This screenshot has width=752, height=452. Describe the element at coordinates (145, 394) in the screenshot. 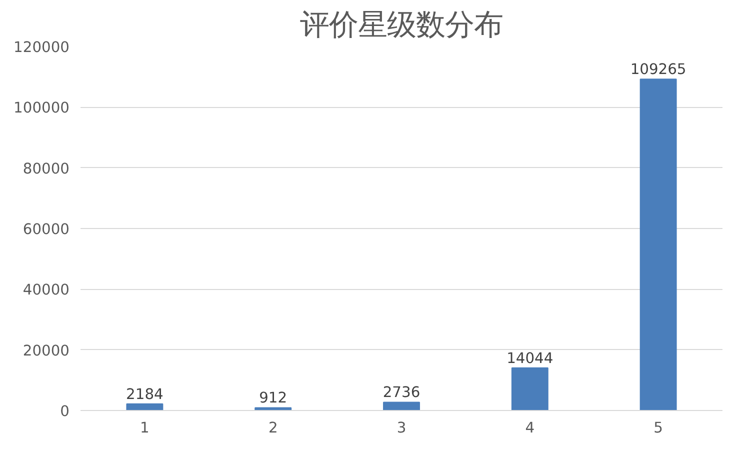

I see `data-label: 2184` at that location.